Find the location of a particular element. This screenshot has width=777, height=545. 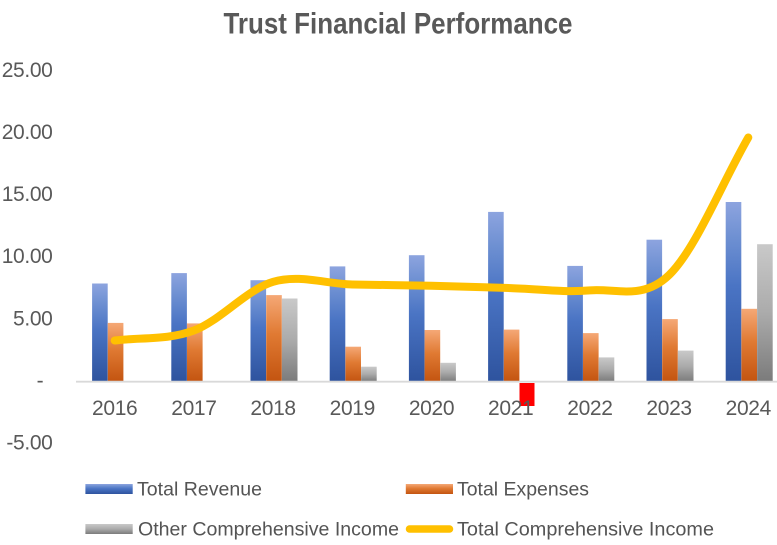

svg-text: 2021 is located at coordinates (510, 408).